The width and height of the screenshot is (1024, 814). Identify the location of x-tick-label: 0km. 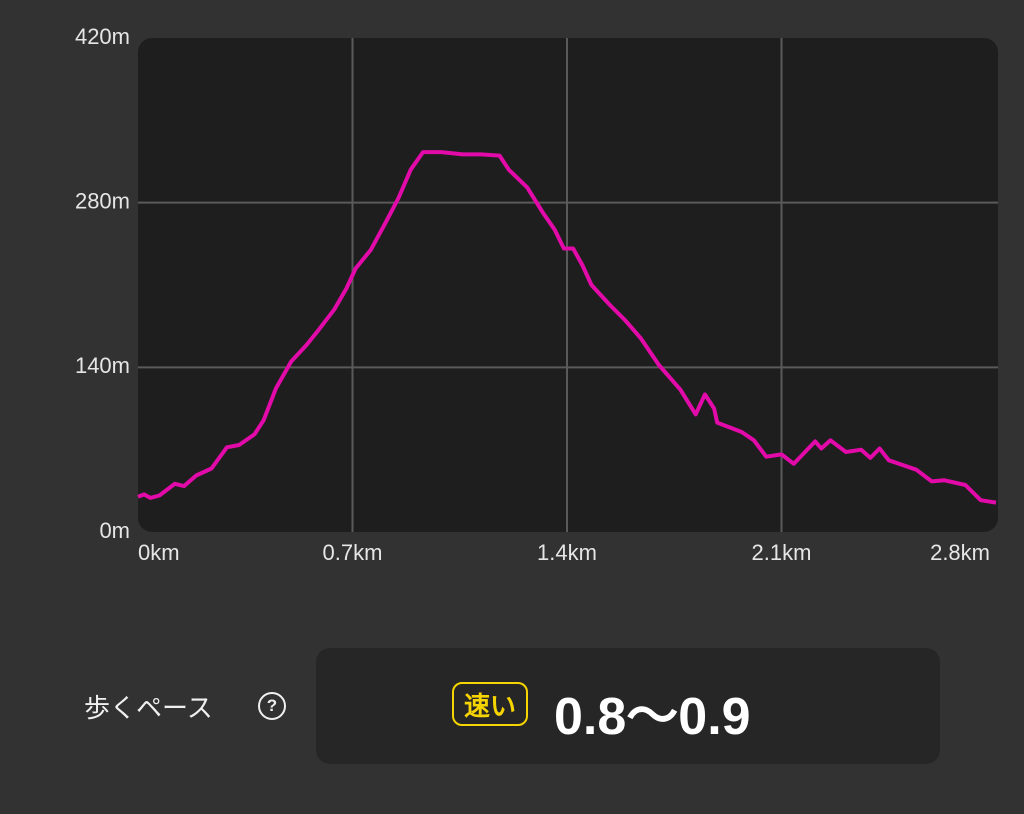
(159, 552).